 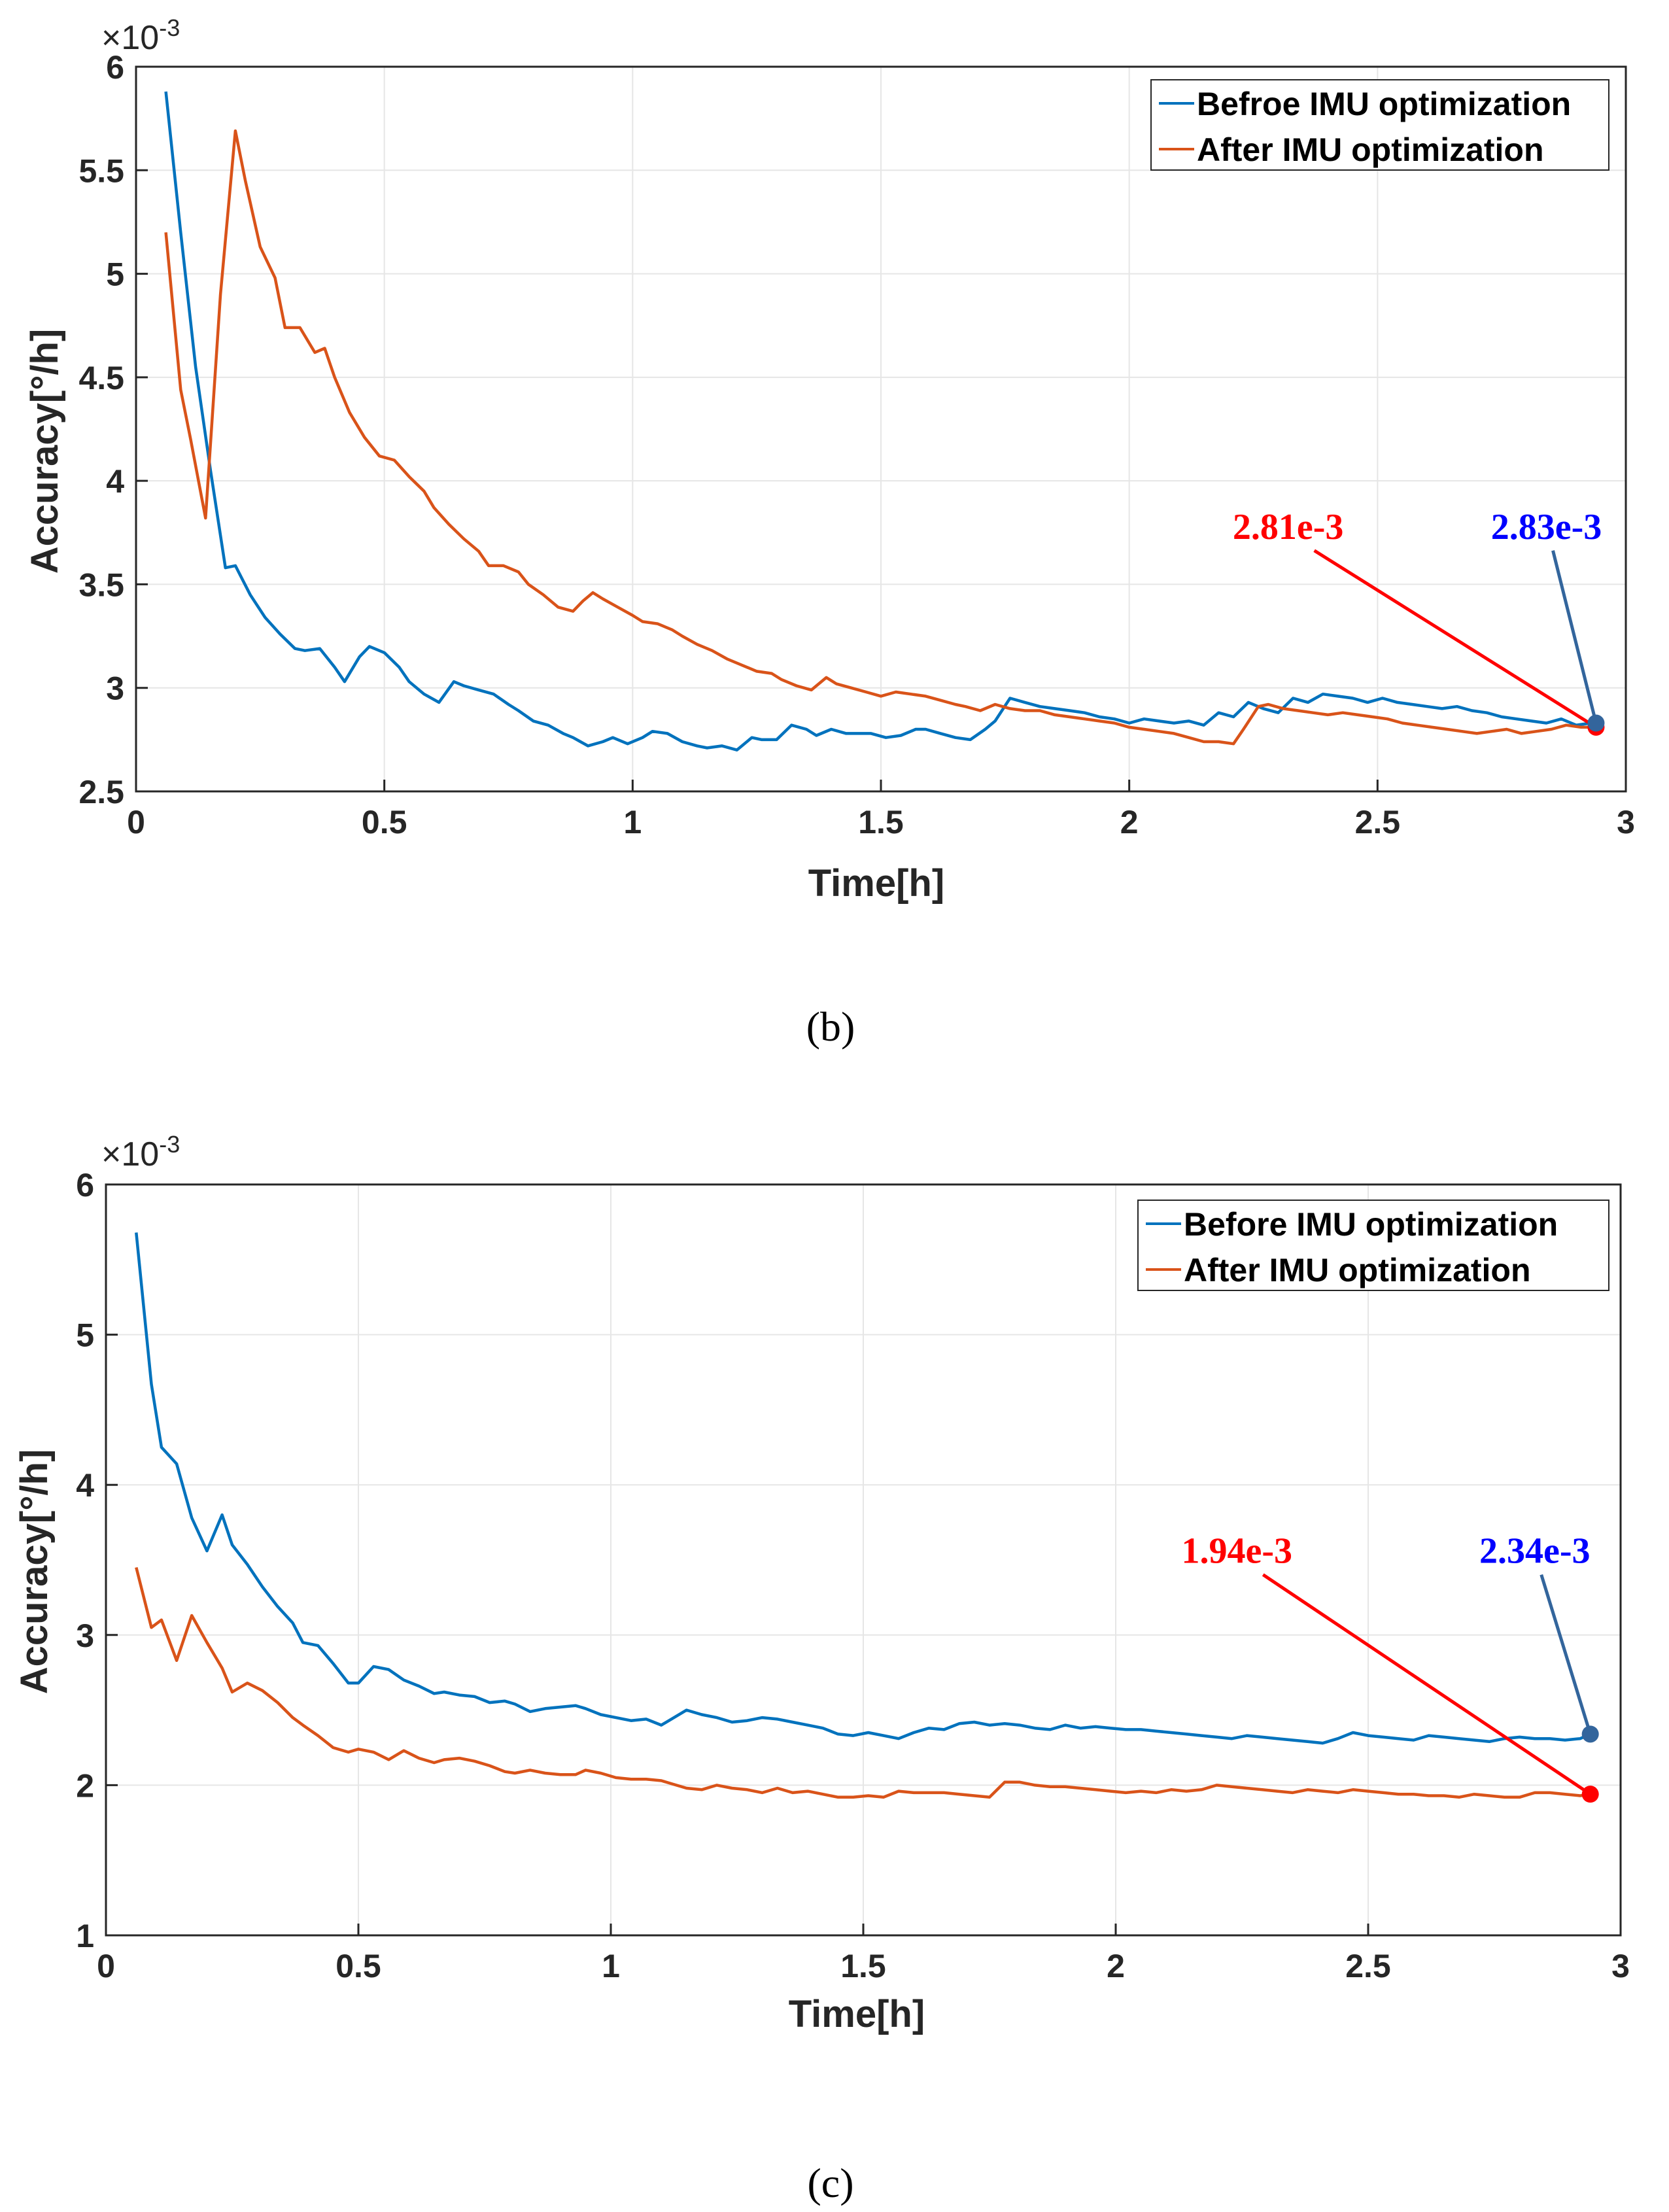 I want to click on annotations: 2.81e-3 2.83e-3, so click(x=1419, y=621).